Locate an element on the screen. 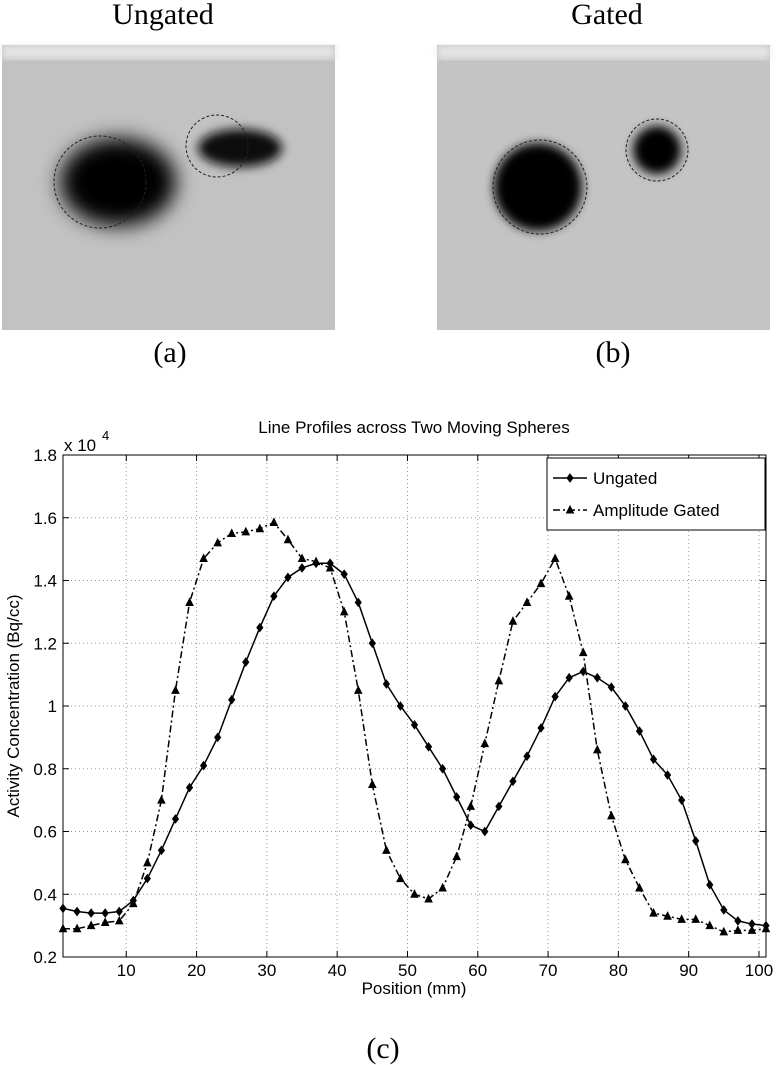 This screenshot has height=1065, width=776. image-a is located at coordinates (168, 187).